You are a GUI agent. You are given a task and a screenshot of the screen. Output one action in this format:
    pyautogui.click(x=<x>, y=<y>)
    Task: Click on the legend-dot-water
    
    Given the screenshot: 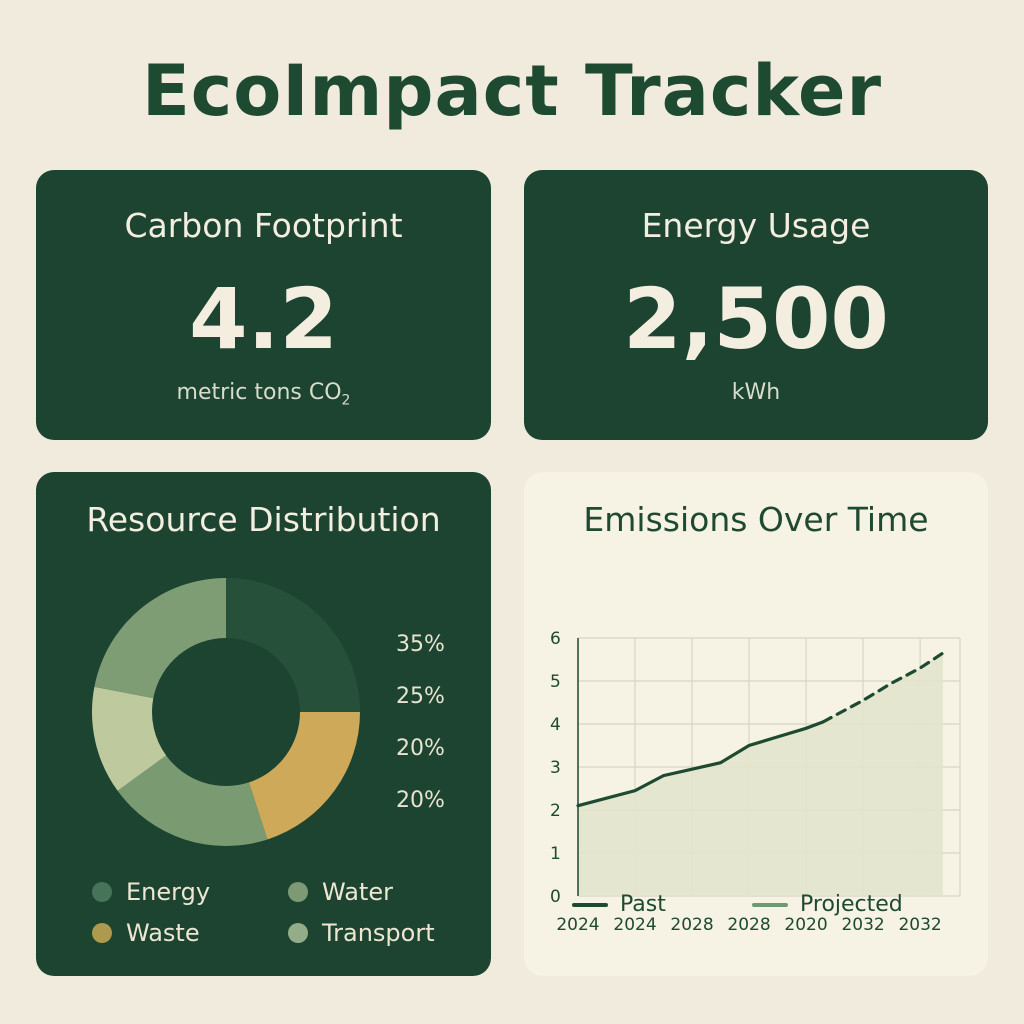 What is the action you would take?
    pyautogui.click(x=298, y=892)
    